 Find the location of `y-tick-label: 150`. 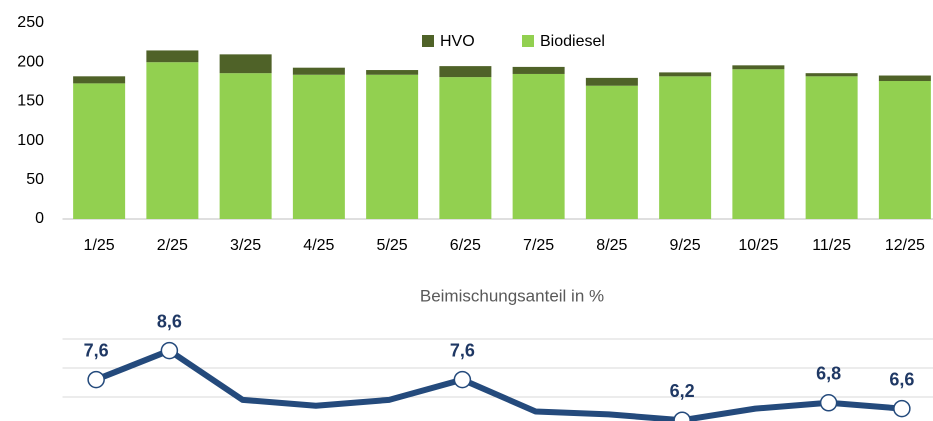

y-tick-label: 150 is located at coordinates (30, 101).